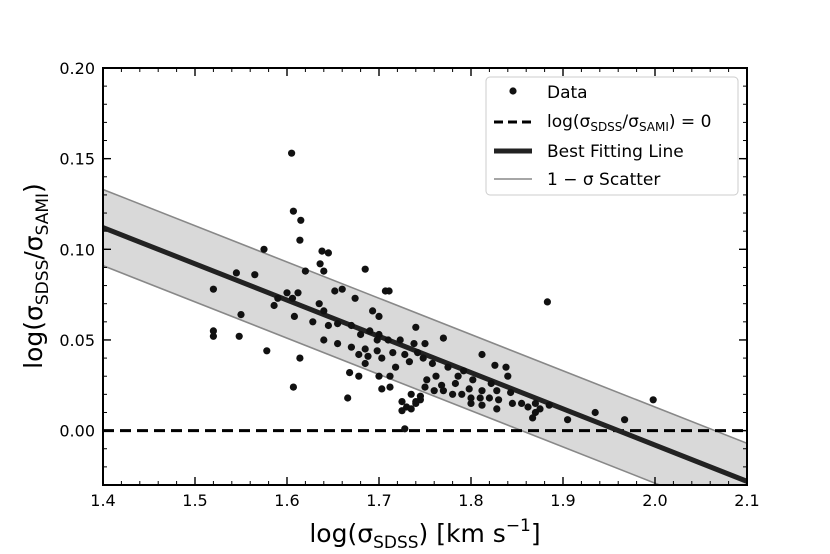 The height and width of the screenshot is (554, 830). What do you see at coordinates (654, 127) in the screenshot?
I see `legend-zero-sub2: SAMI` at bounding box center [654, 127].